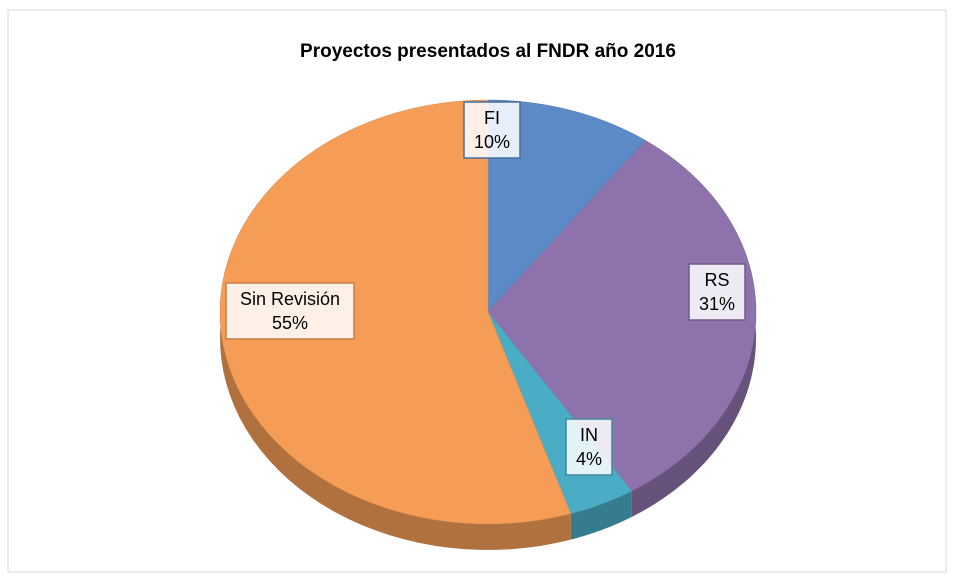 The width and height of the screenshot is (954, 585). I want to click on chart-title: Proyectos presentados al FNDR año 2016, so click(488, 51).